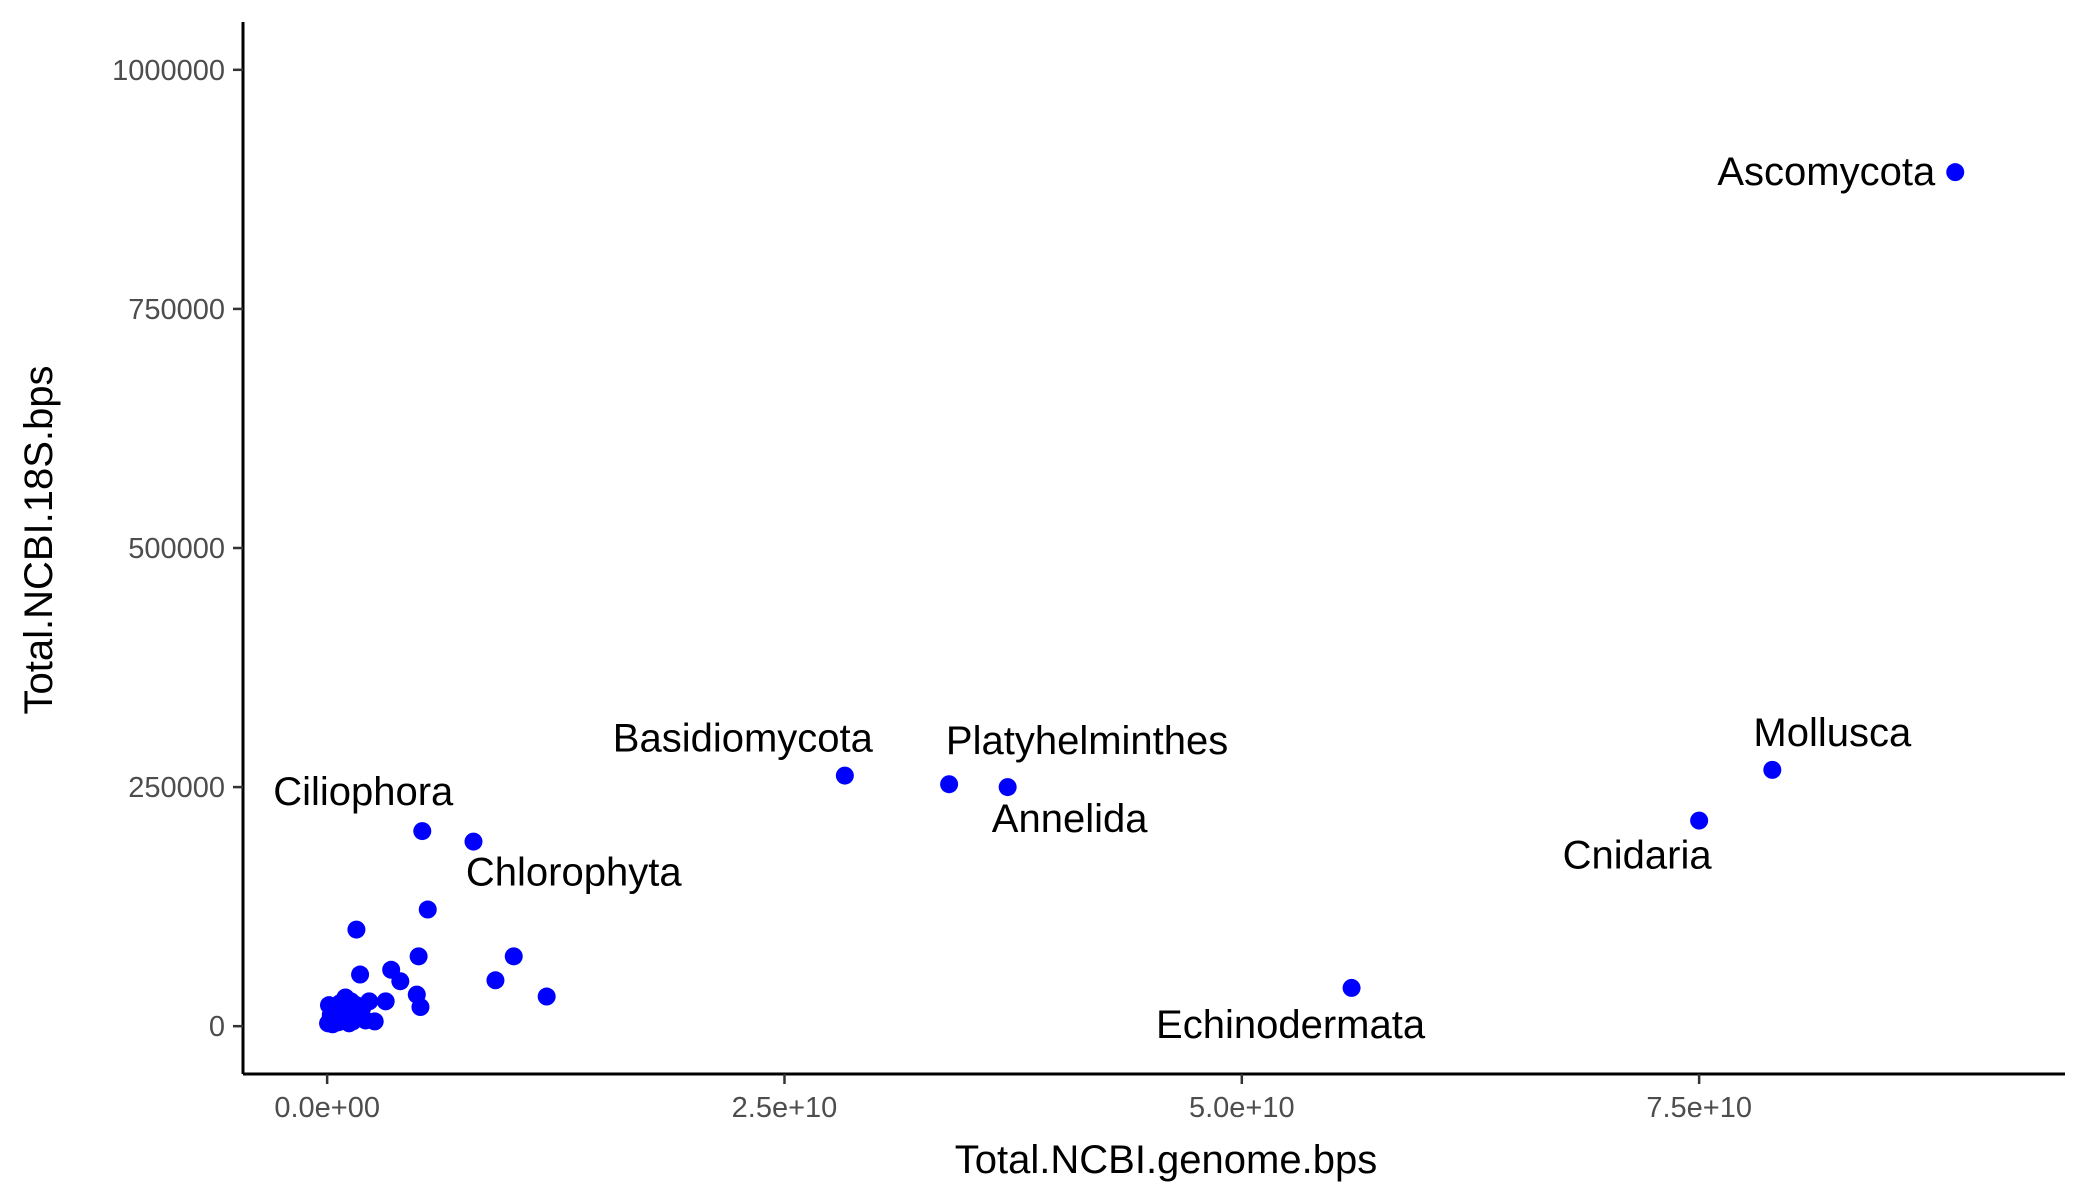  What do you see at coordinates (39, 539) in the screenshot?
I see `y-axis-title: Total.NCBI.18S.bps` at bounding box center [39, 539].